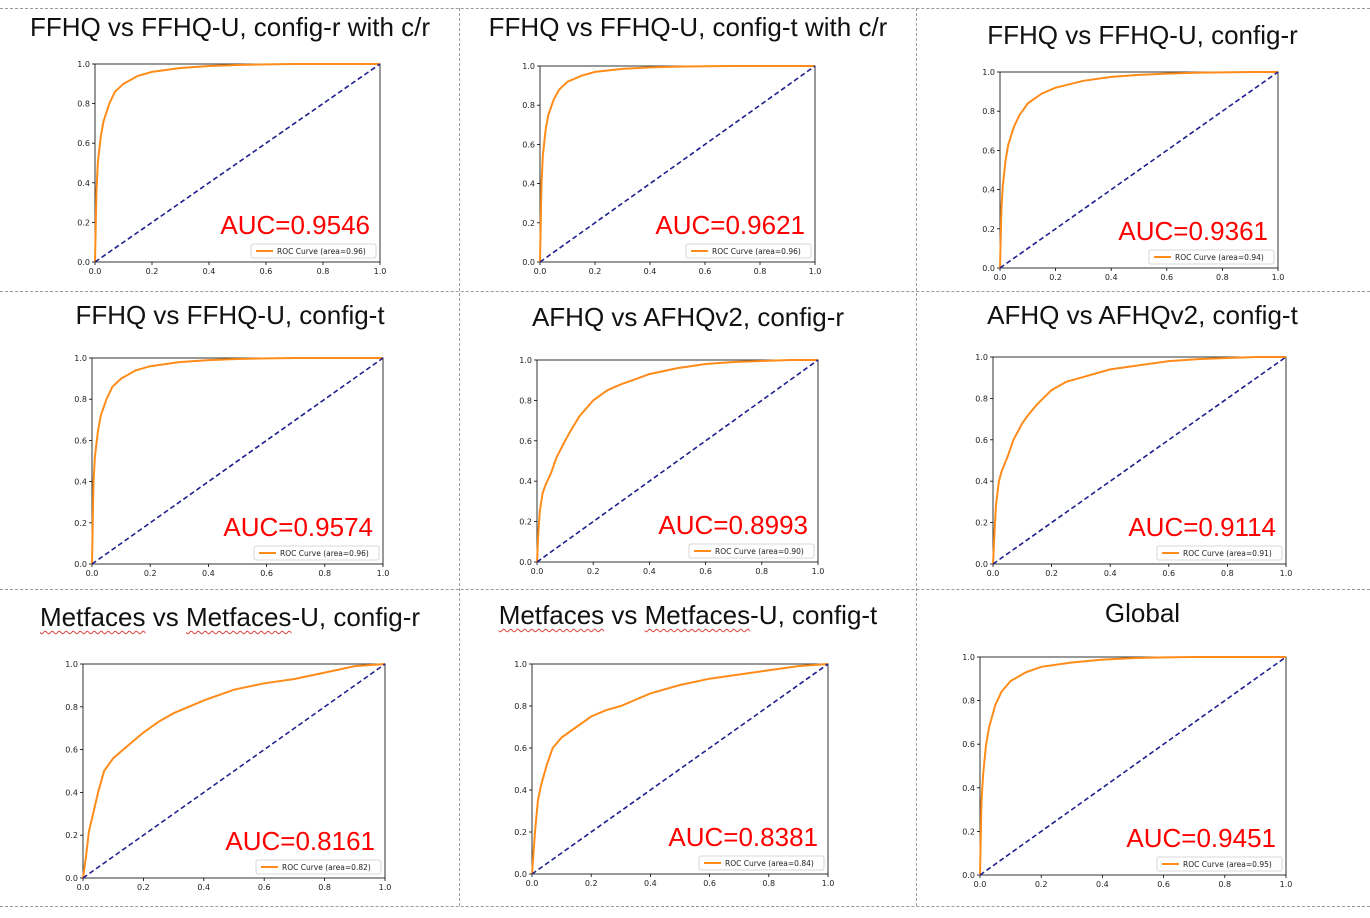 This screenshot has width=1370, height=918. What do you see at coordinates (733, 525) in the screenshot?
I see `auc-label: AUC=0.8993` at bounding box center [733, 525].